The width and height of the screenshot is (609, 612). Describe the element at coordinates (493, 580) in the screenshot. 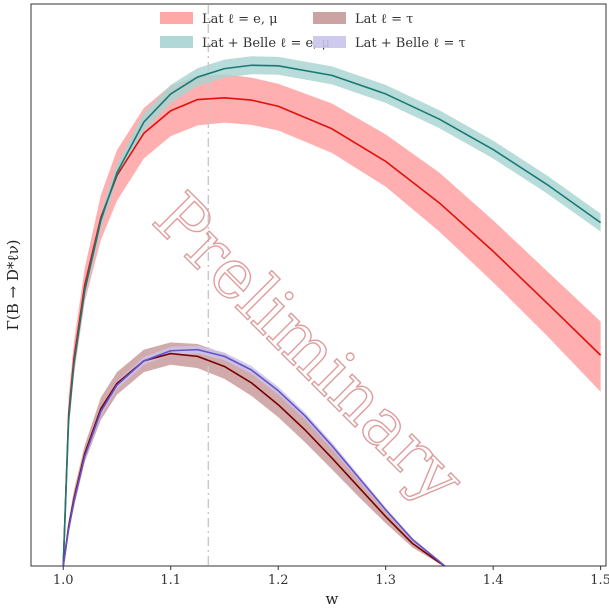

I see `x-tick-label: 1.4` at that location.